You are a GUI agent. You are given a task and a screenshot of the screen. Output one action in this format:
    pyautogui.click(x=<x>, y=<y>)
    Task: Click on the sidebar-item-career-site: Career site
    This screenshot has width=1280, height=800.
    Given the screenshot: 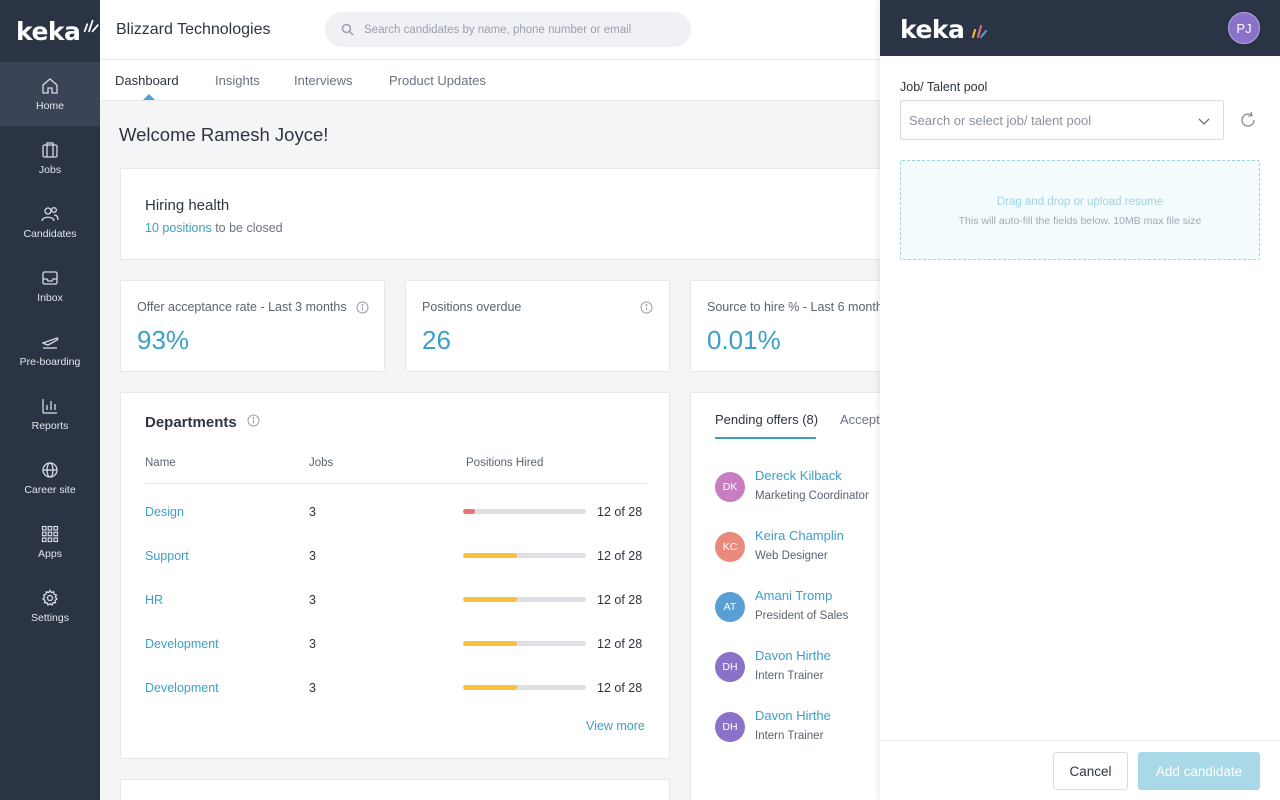 What is the action you would take?
    pyautogui.click(x=50, y=478)
    